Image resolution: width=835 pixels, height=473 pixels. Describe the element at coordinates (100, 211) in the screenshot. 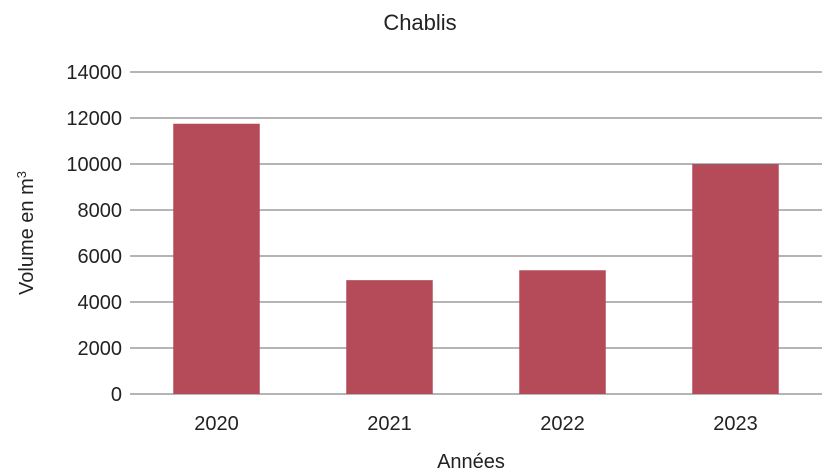

I see `y-tick-label-8000: 8000` at that location.